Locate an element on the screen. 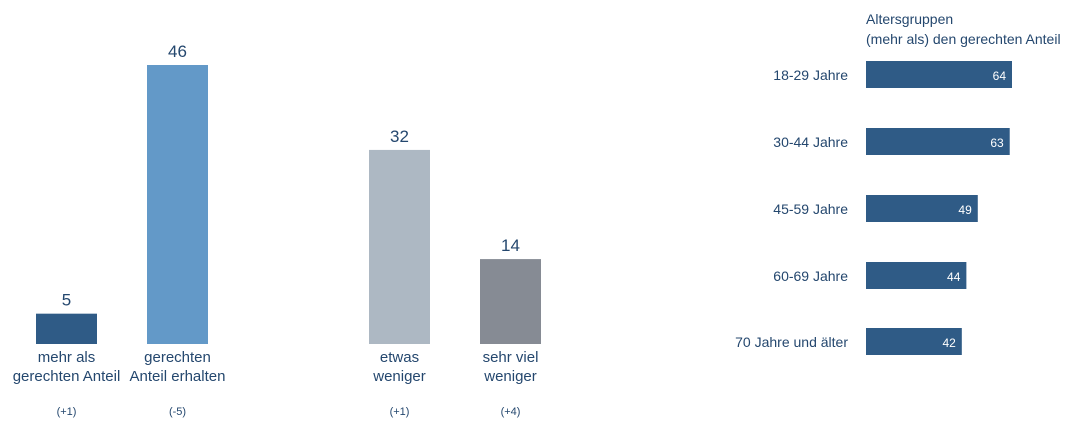  vbar-value-label: 46 is located at coordinates (177, 51).